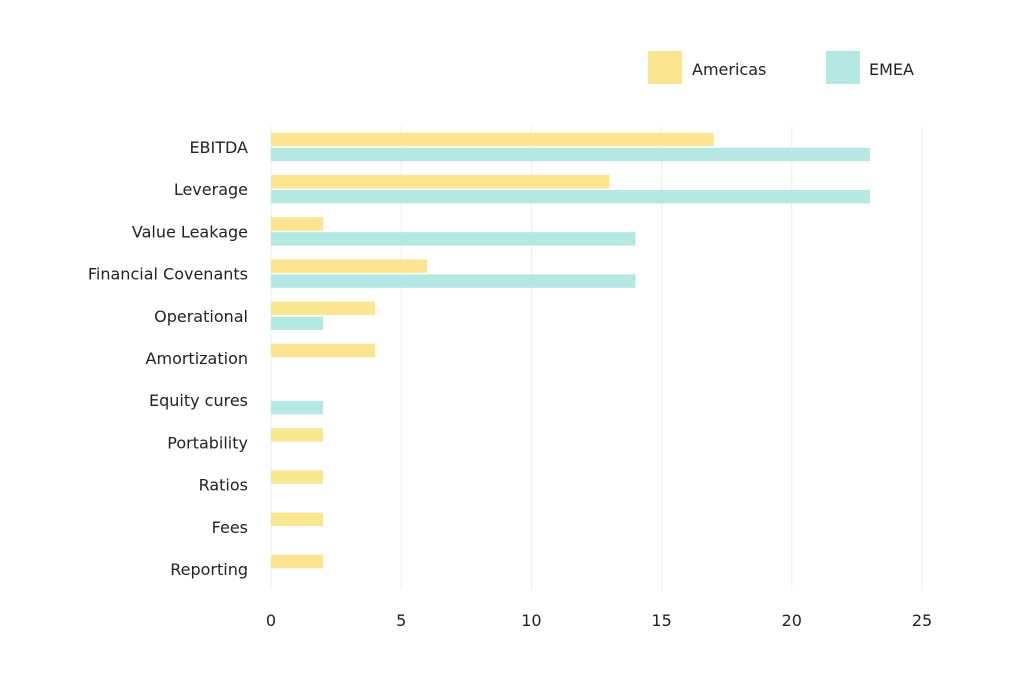 Image resolution: width=1024 pixels, height=683 pixels. What do you see at coordinates (349, 266) in the screenshot?
I see `bar-americas-financial-covenants` at bounding box center [349, 266].